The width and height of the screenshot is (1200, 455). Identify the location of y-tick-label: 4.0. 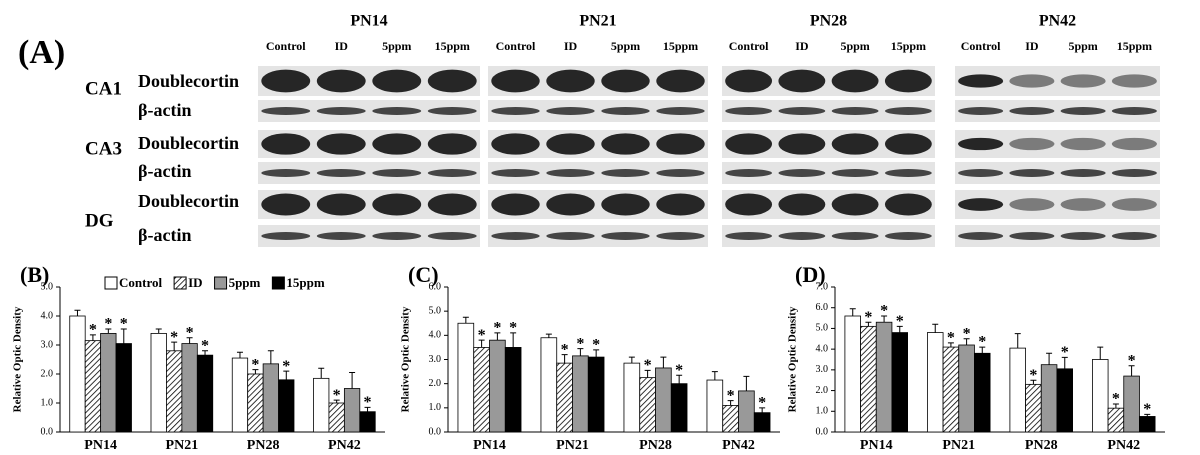
(435, 335).